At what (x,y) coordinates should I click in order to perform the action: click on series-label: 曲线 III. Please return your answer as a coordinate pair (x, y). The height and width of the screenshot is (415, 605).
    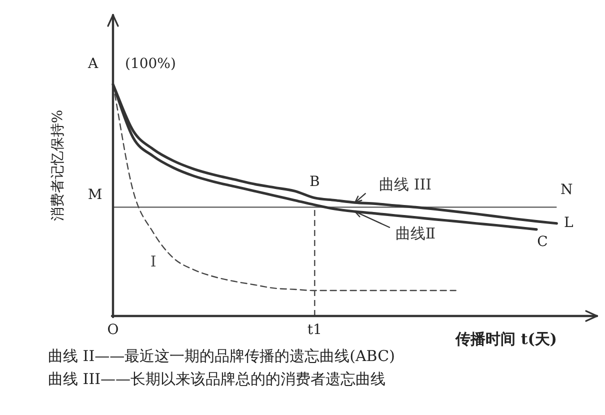
    Looking at the image, I should click on (405, 184).